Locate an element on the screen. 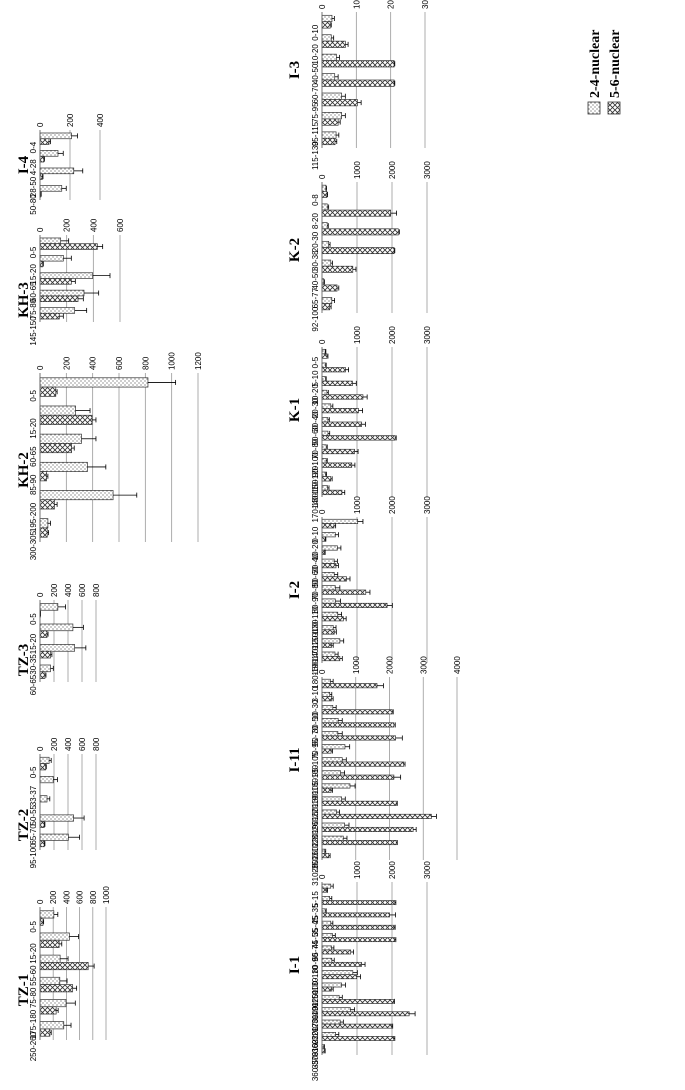 This screenshot has height=1090, width=685. category-label: 70-95 is located at coordinates (315, 748).